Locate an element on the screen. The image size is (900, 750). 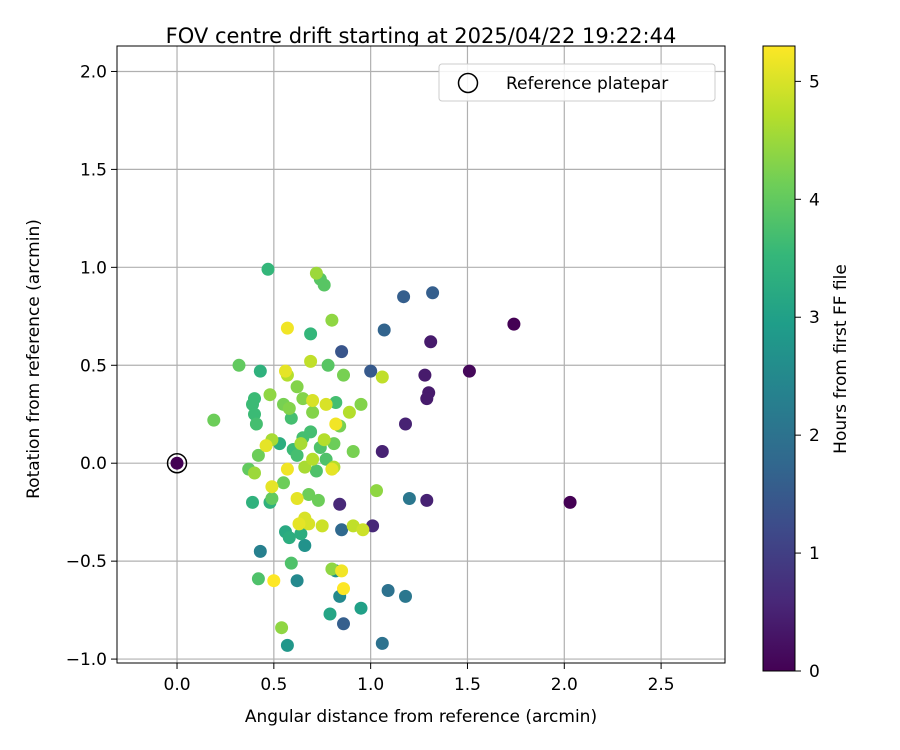
y-tick-label: 0.5 is located at coordinates (93, 366).